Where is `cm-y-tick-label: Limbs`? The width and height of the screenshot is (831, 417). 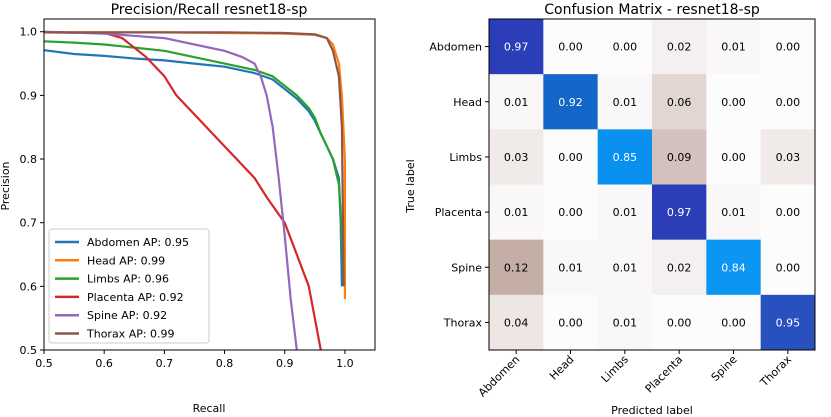 cm-y-tick-label: Limbs is located at coordinates (465, 157).